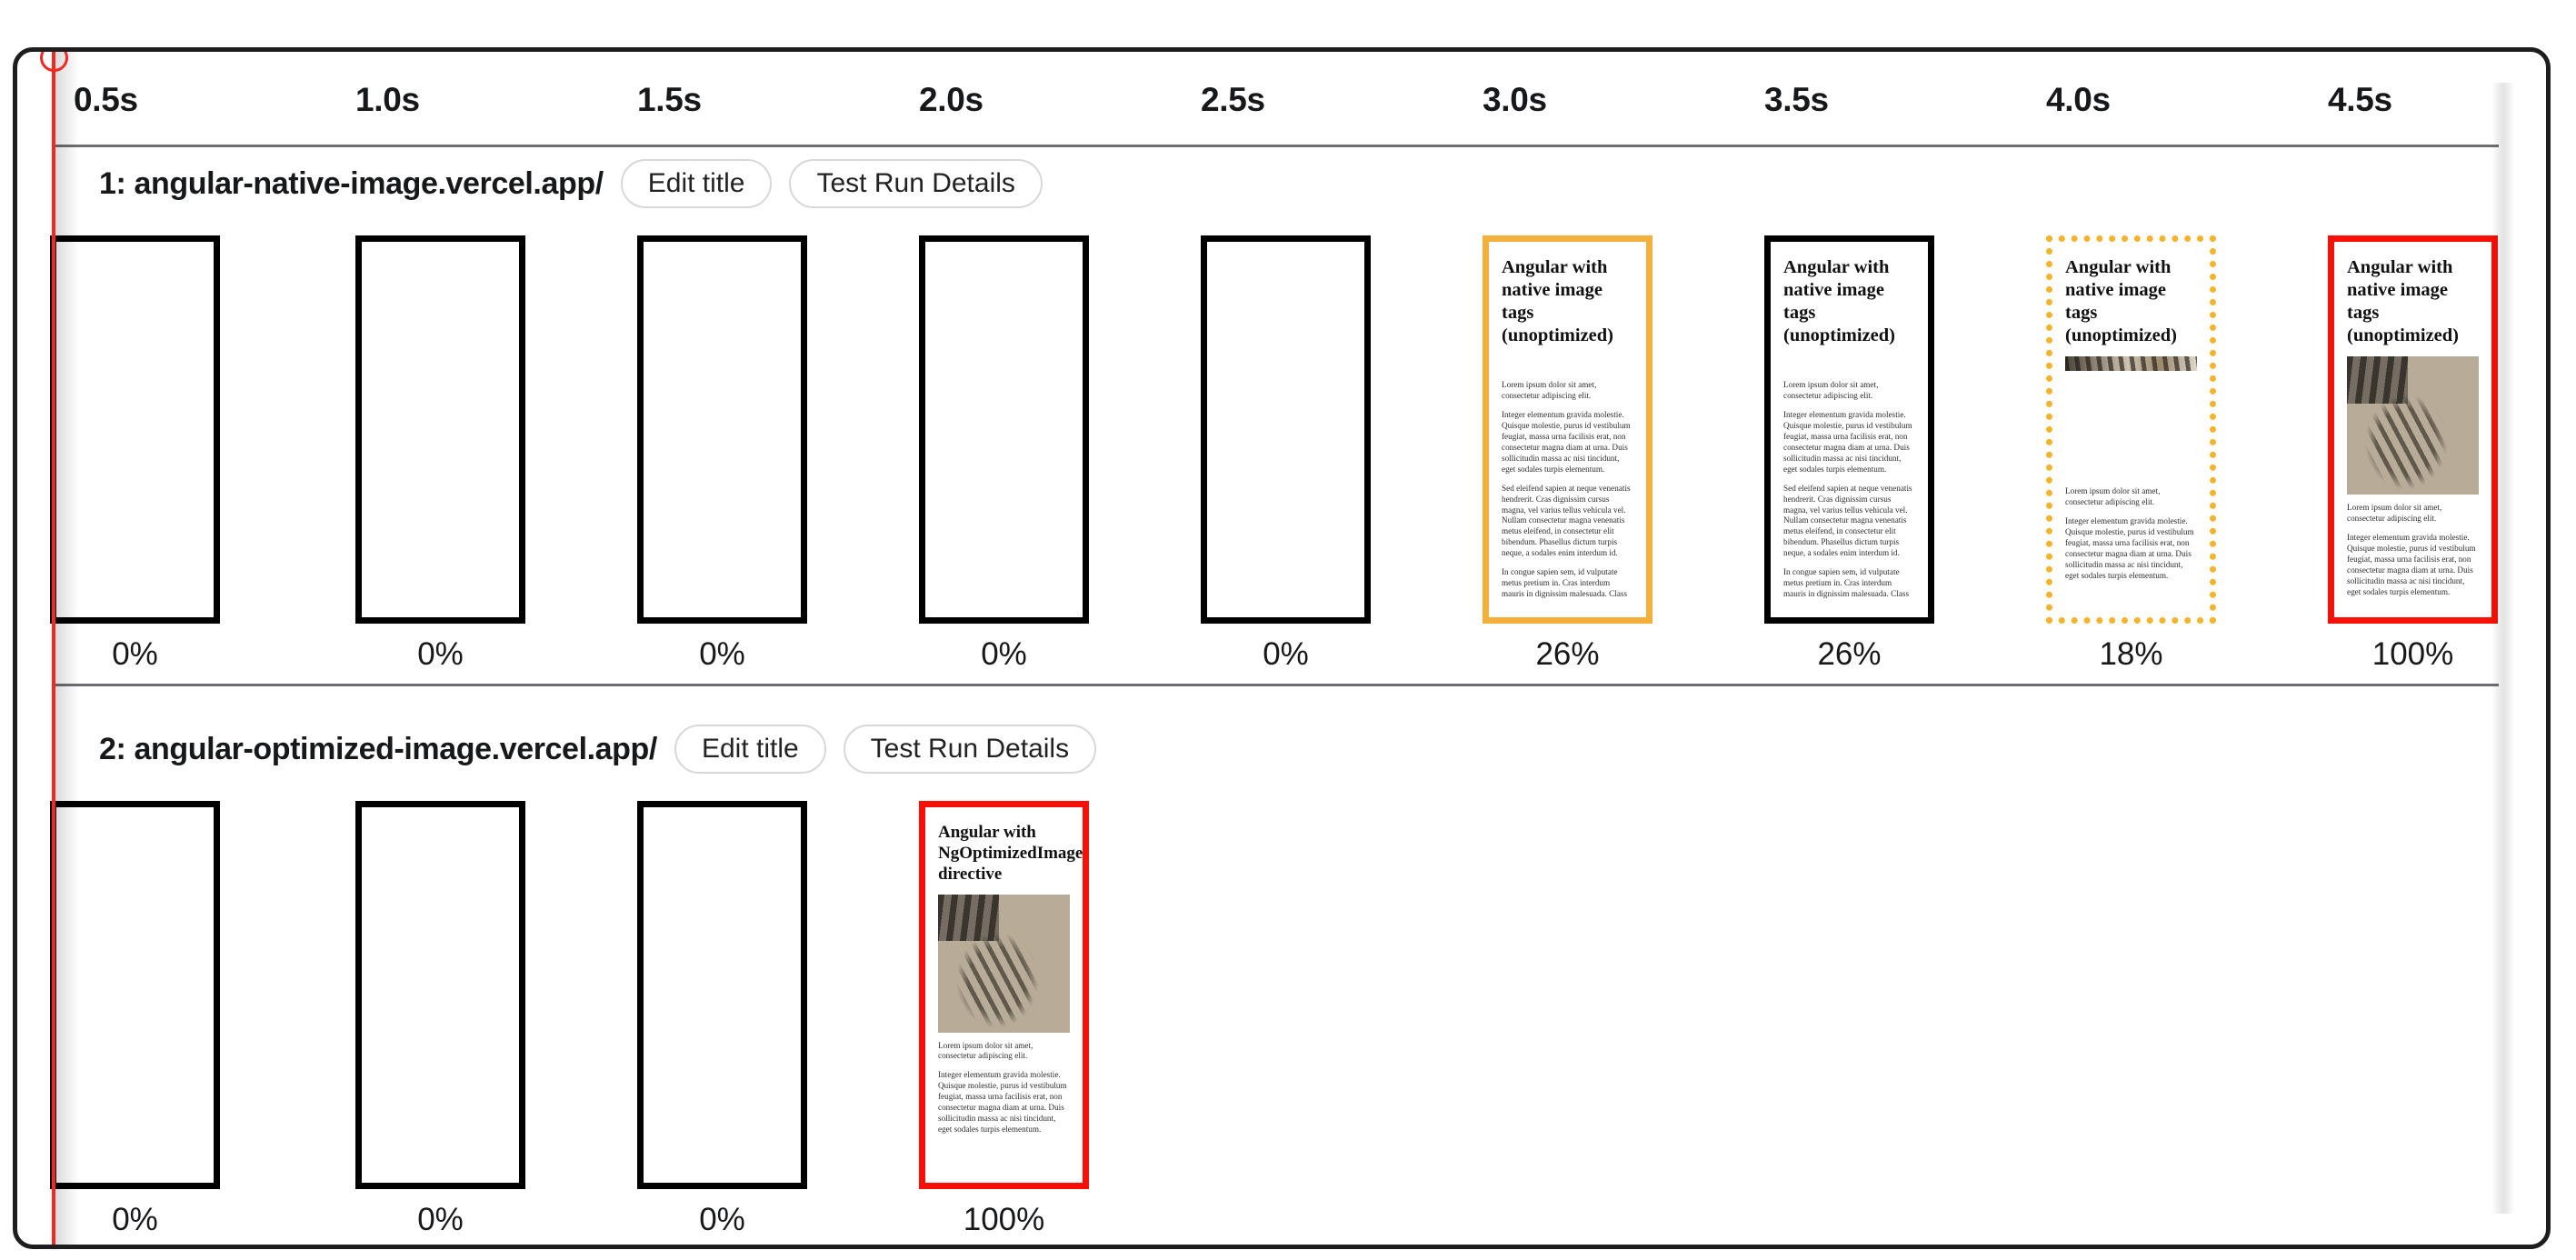  I want to click on thumbnail-page-heading: Angular with NgOptimizedImage directive, so click(1011, 854).